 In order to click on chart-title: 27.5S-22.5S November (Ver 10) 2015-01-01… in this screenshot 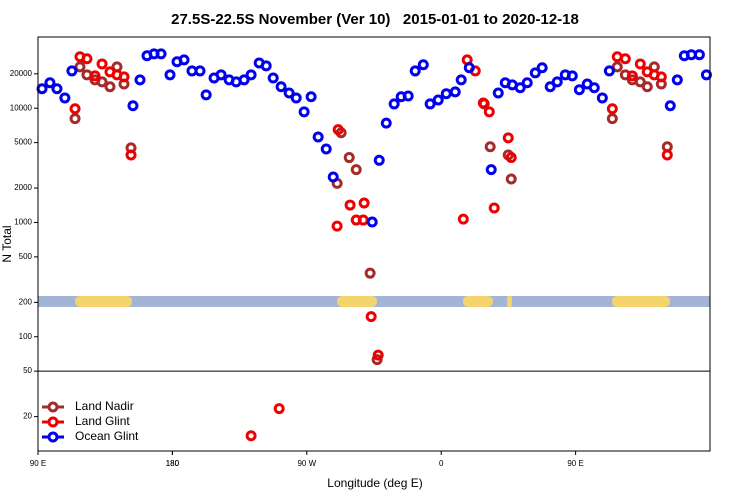, I will do `click(375, 19)`.